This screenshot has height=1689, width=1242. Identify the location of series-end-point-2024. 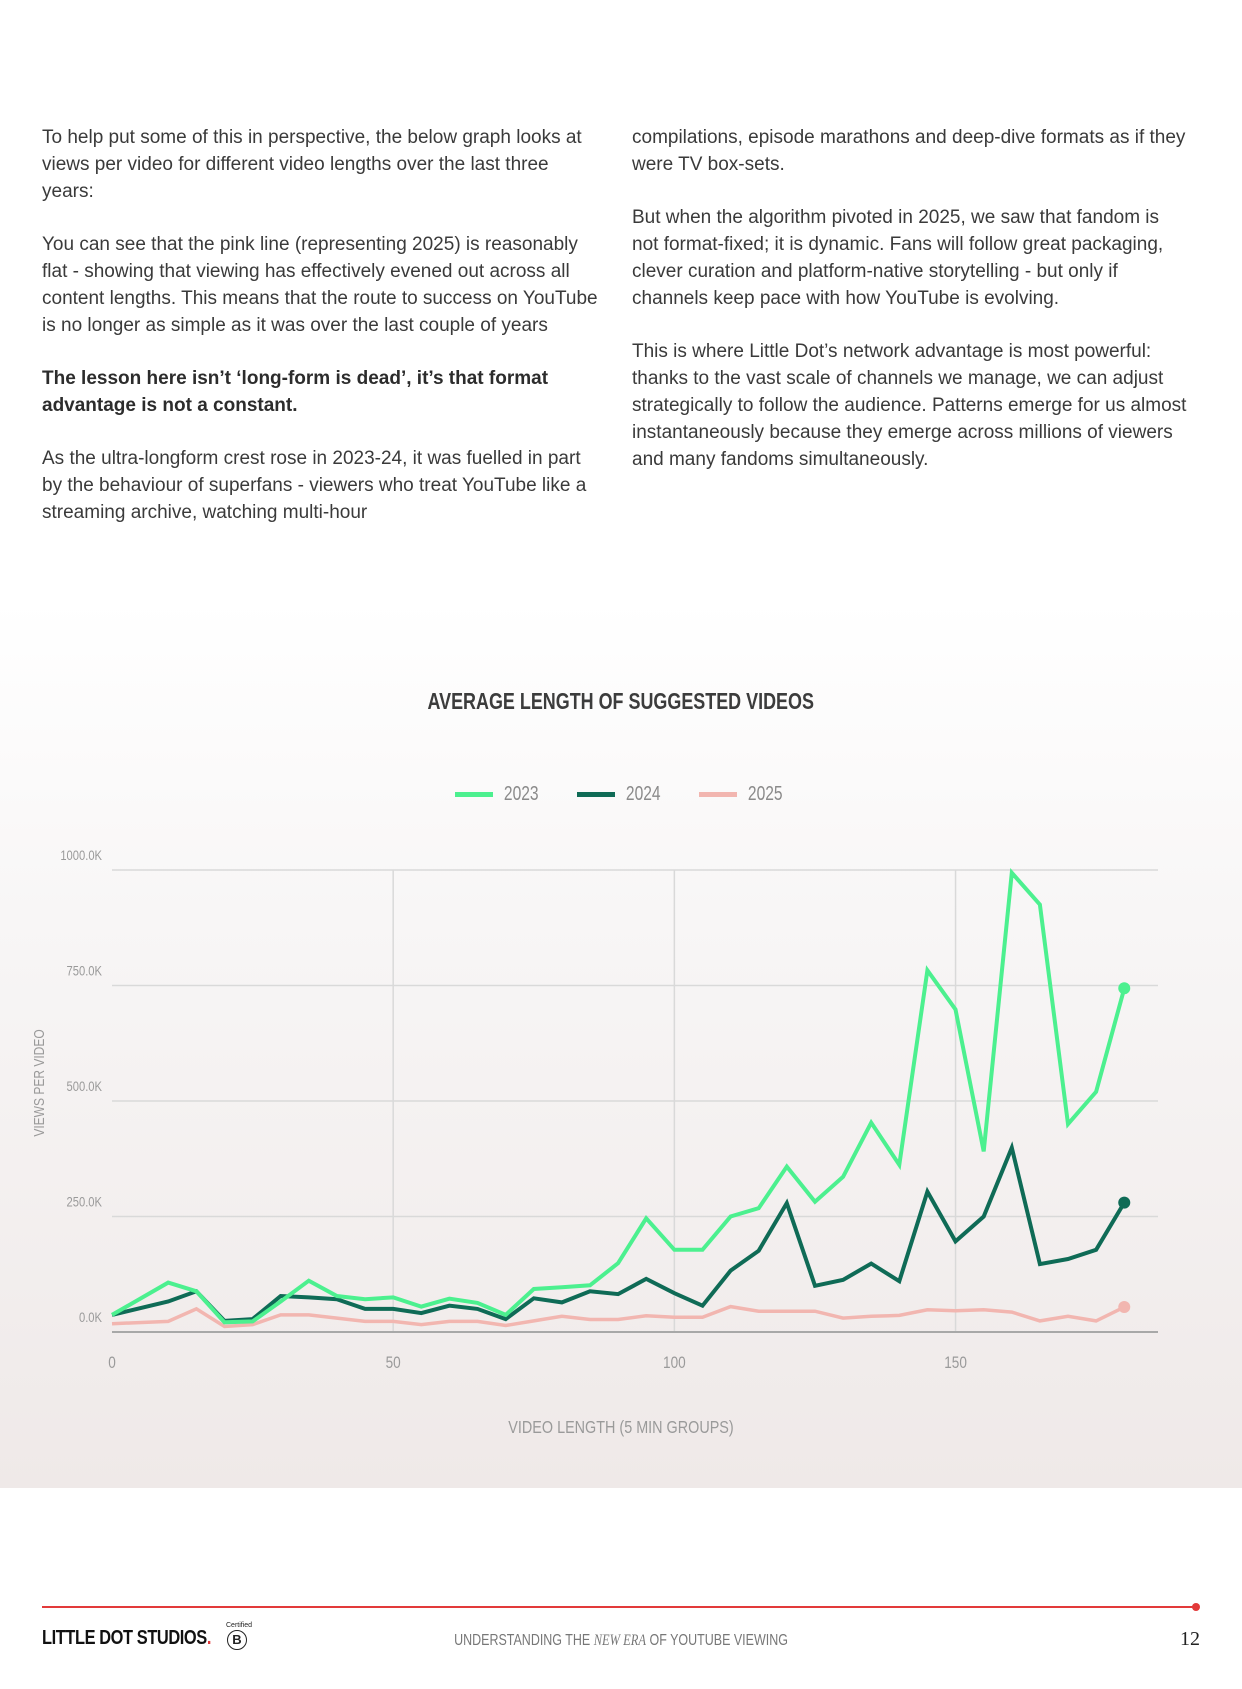
(1124, 1202).